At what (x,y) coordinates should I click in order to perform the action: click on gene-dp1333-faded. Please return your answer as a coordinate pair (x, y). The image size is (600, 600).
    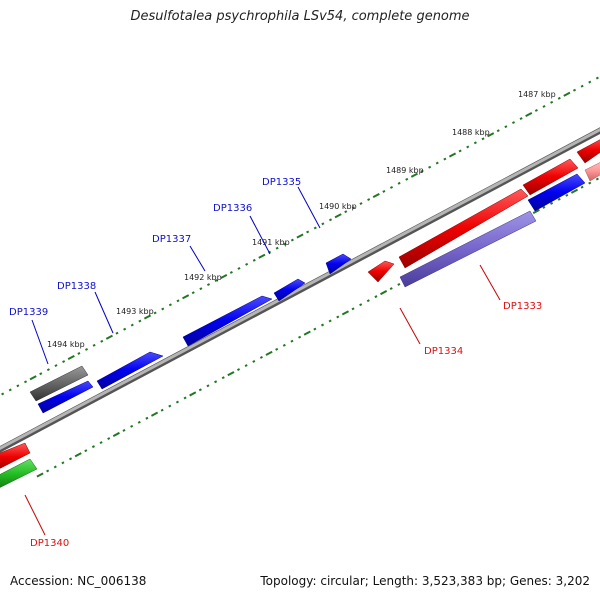
    Looking at the image, I should click on (468, 249).